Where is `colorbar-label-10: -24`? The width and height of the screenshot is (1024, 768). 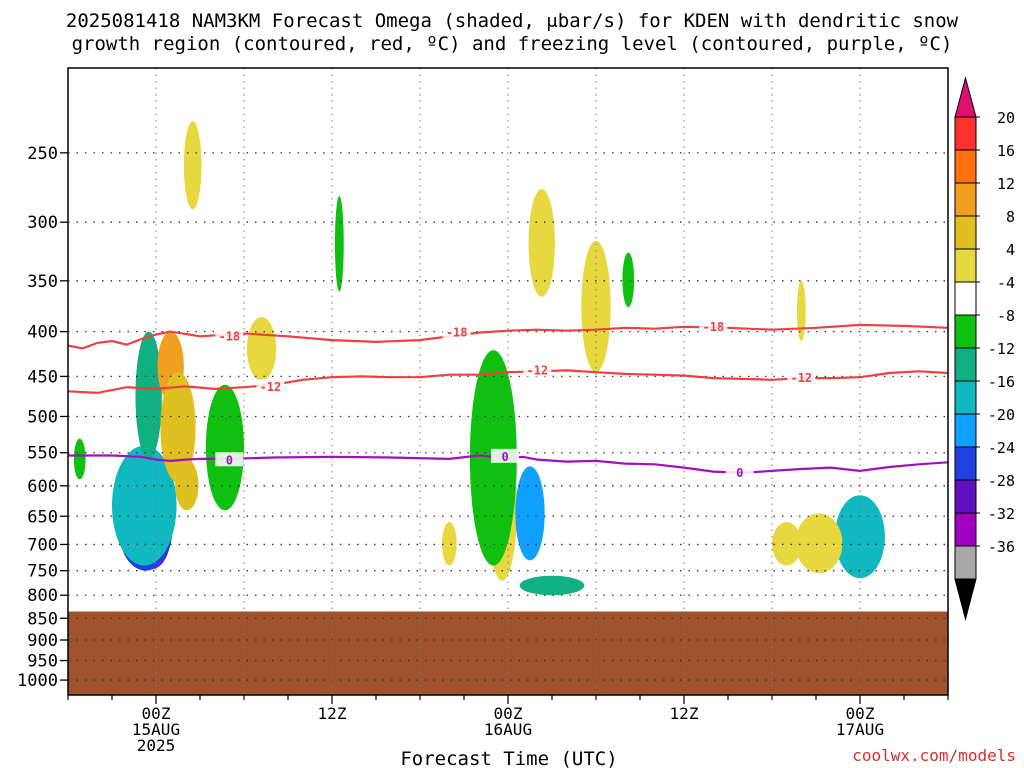
colorbar-label-10: -24 is located at coordinates (1001, 448).